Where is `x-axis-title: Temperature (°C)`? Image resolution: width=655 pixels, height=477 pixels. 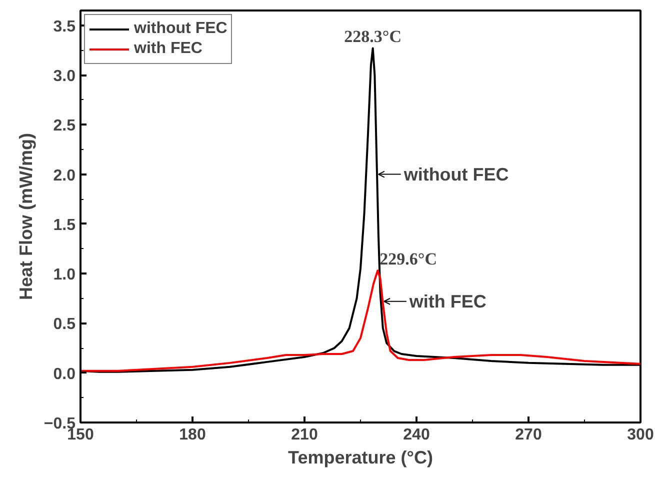 x-axis-title: Temperature (°C) is located at coordinates (360, 458).